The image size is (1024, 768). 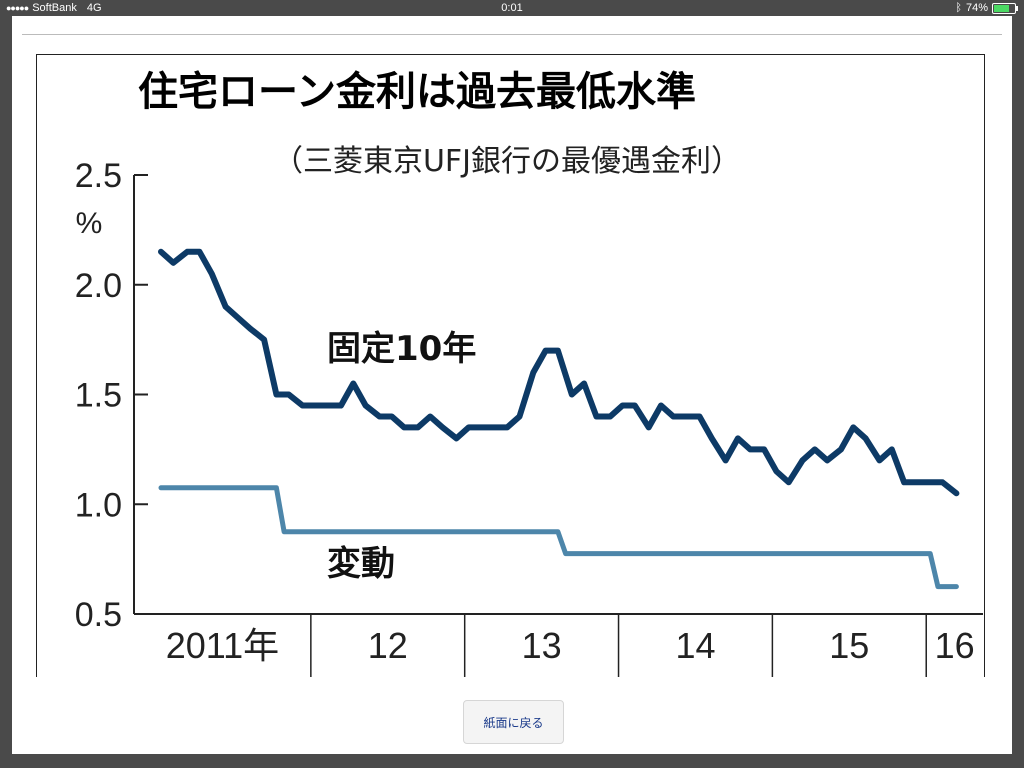 I want to click on x-tick-label: 15, so click(x=849, y=645).